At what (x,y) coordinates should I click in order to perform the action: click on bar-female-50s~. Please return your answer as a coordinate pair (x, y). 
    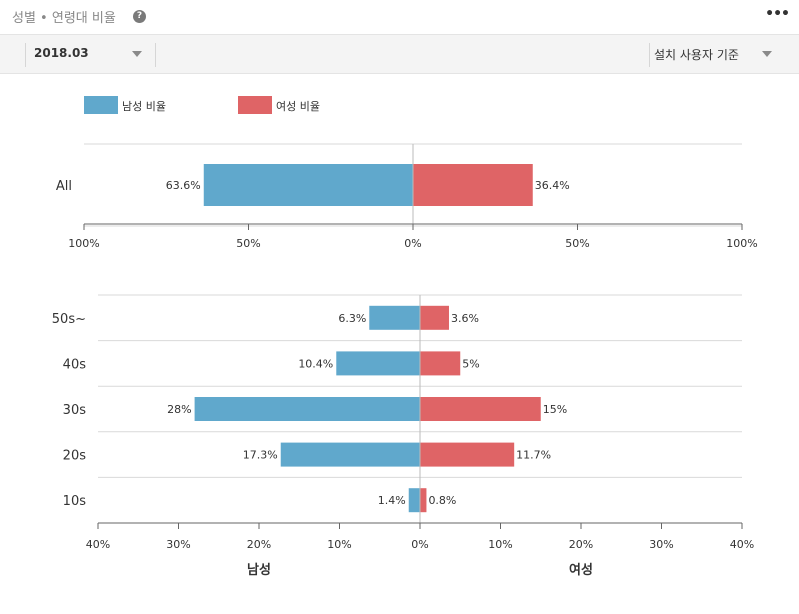
    Looking at the image, I should click on (434, 317).